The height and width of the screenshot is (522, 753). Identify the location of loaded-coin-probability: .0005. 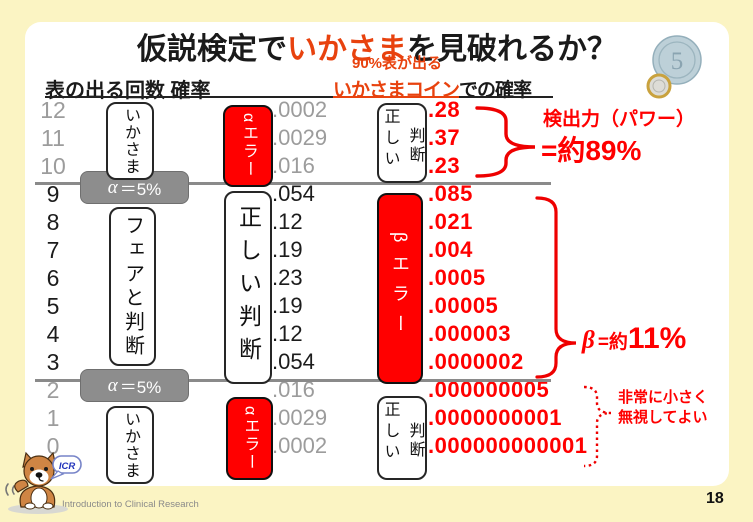
(457, 277).